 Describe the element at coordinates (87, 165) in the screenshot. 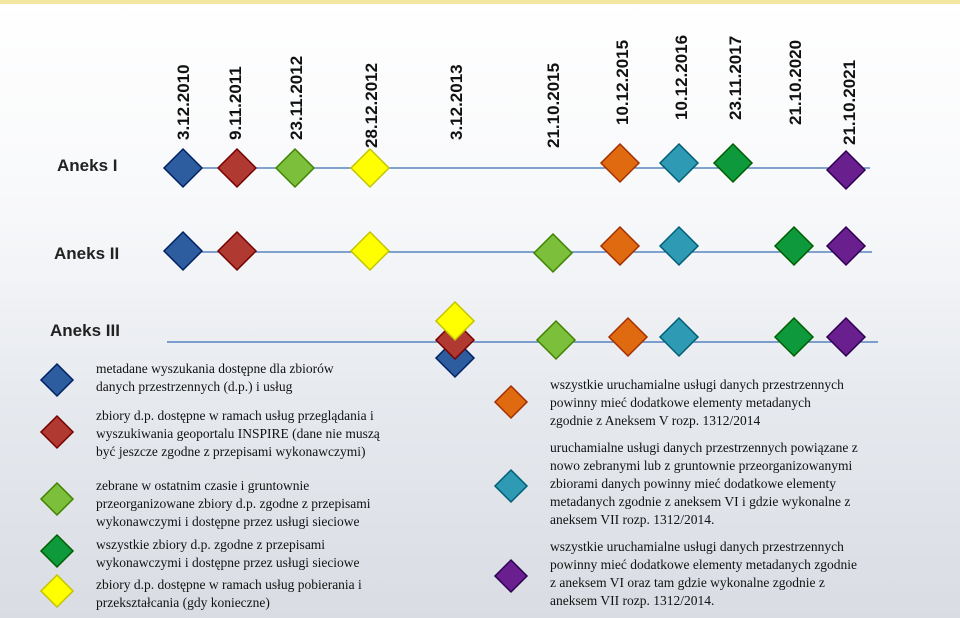

I see `row-label-aneks-1: Aneks I` at that location.